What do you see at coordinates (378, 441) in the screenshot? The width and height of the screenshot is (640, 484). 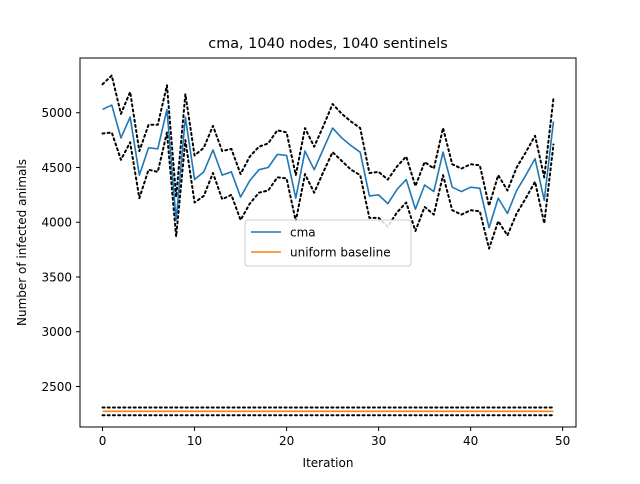 I see `x-tick-label: 30` at bounding box center [378, 441].